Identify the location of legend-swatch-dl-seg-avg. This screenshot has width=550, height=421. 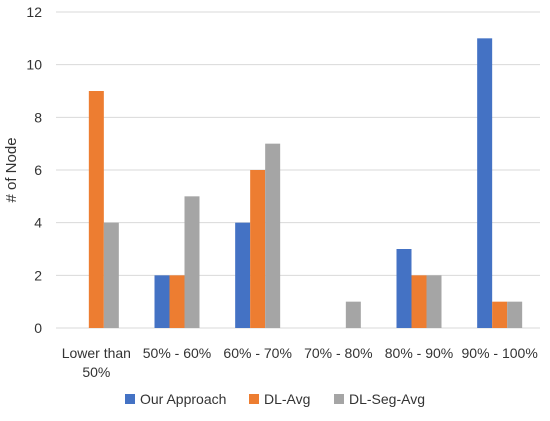
(339, 399).